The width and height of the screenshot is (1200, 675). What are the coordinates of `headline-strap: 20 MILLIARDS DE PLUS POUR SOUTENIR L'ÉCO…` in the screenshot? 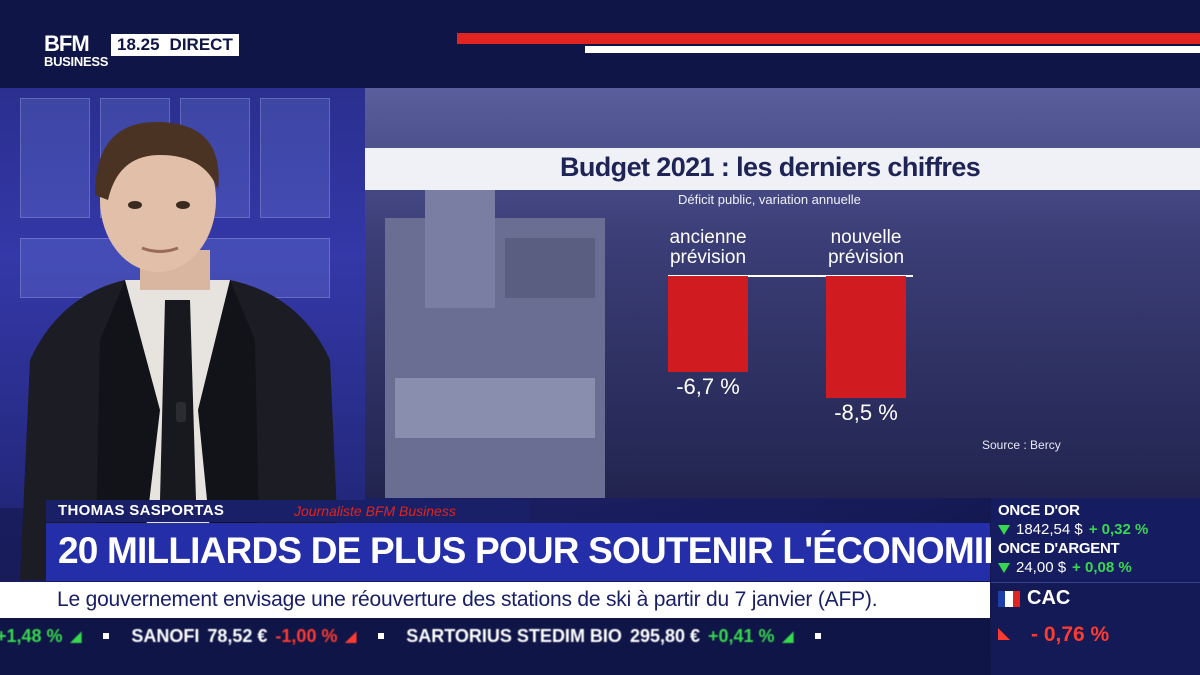 It's located at (527, 552).